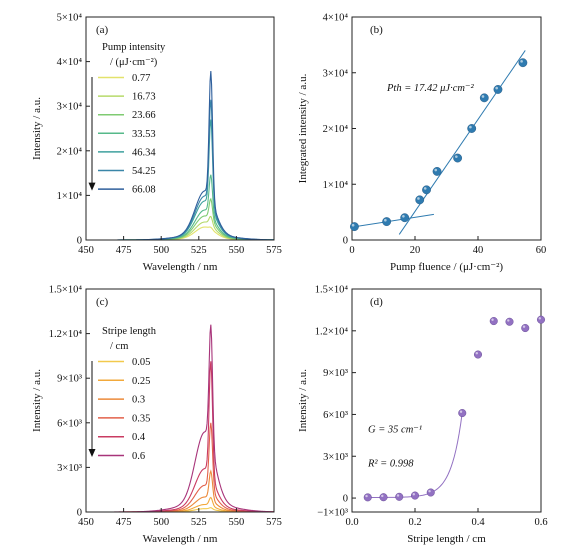  I want to click on x-axis-title: Wavelength / nm, so click(180, 267).